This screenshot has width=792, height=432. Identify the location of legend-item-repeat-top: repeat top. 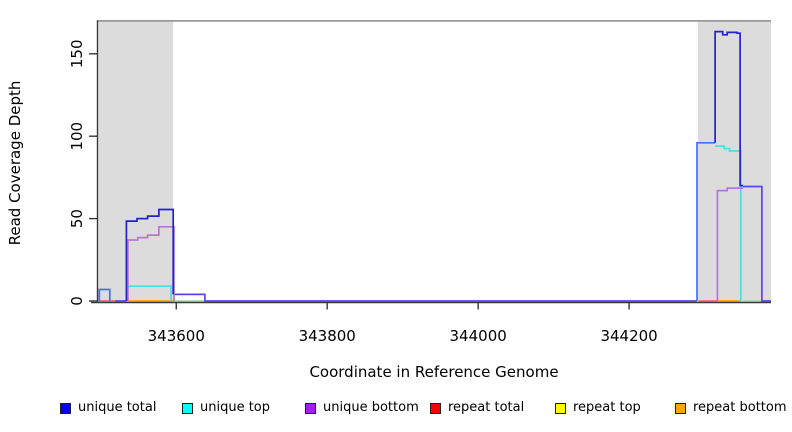
(598, 408).